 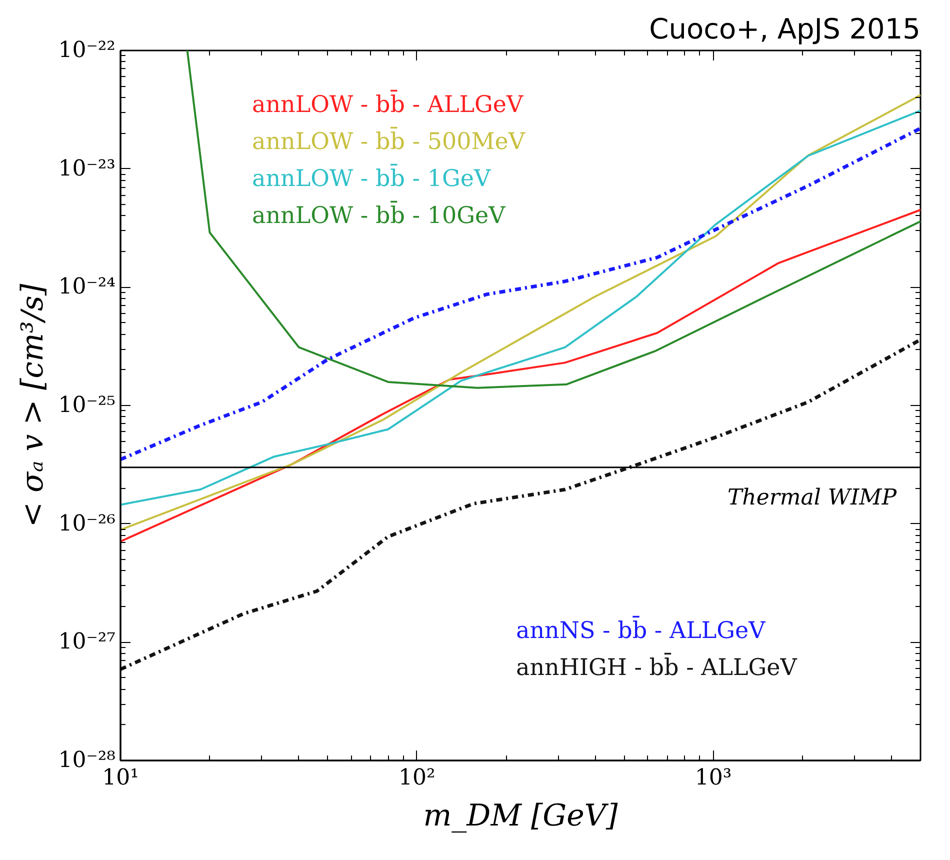 What do you see at coordinates (520, 816) in the screenshot?
I see `x-axis-title: m_DM [GeV]` at bounding box center [520, 816].